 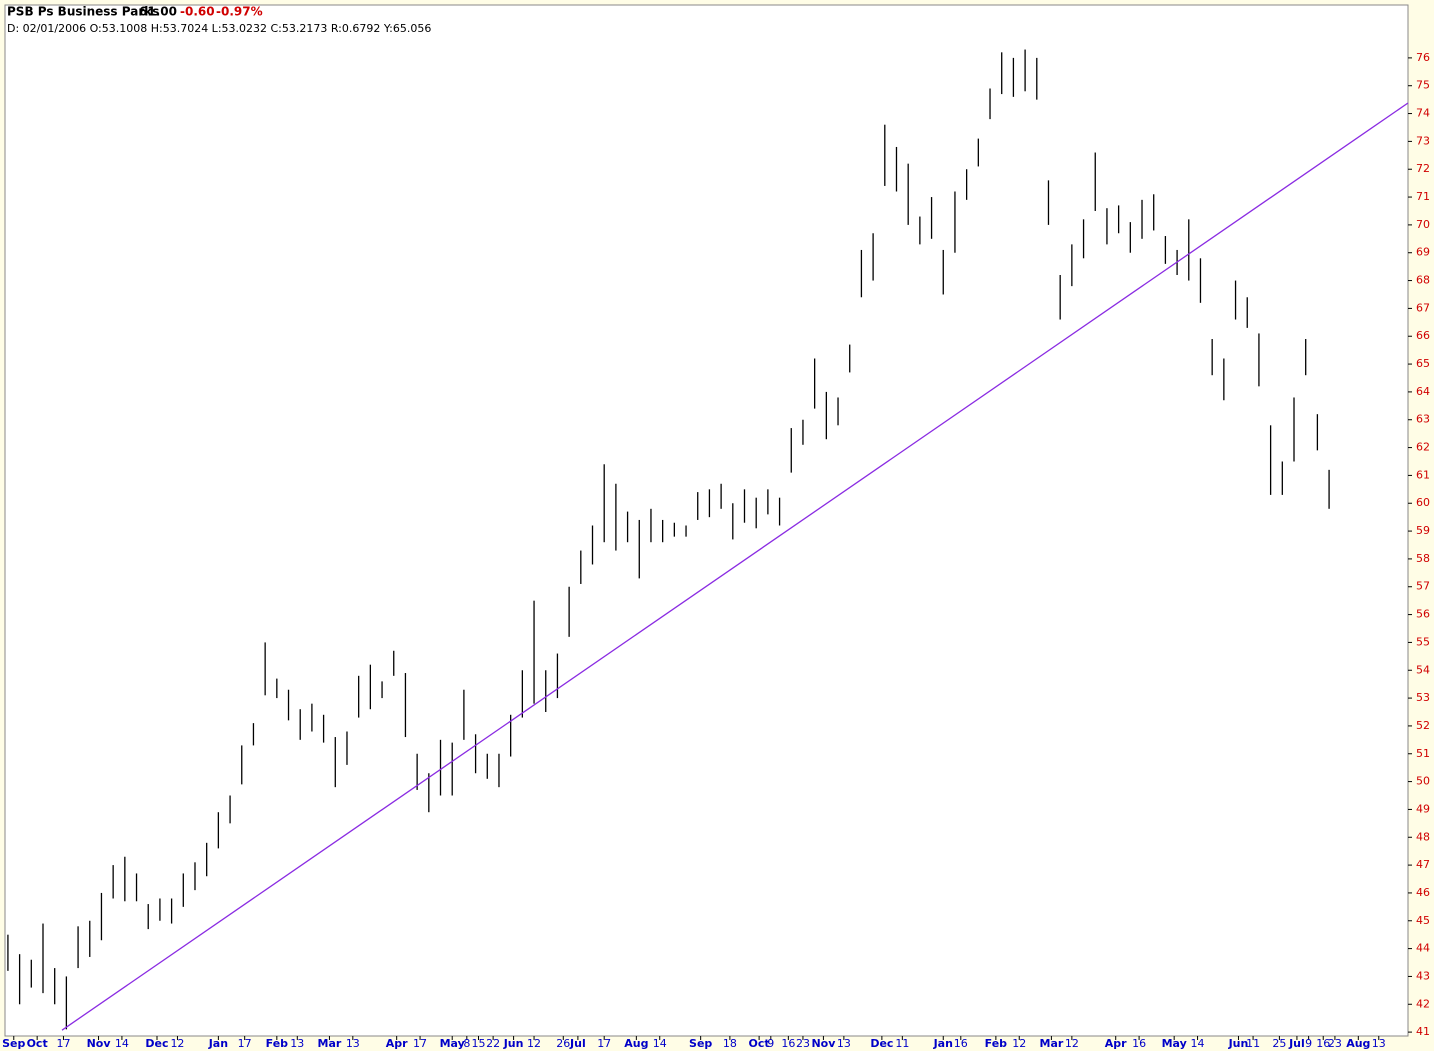 What do you see at coordinates (1423, 307) in the screenshot?
I see `y-tick-label: 67` at bounding box center [1423, 307].